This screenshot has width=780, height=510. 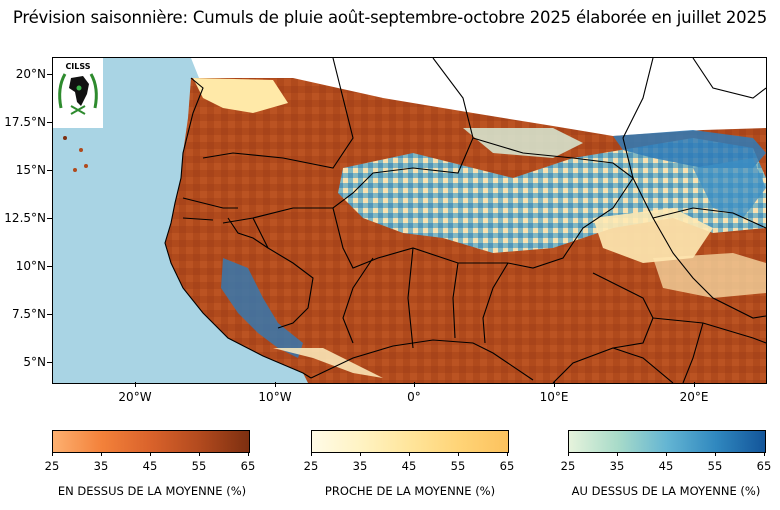 What do you see at coordinates (78, 93) in the screenshot?
I see `cilss-logo: CILSS` at bounding box center [78, 93].